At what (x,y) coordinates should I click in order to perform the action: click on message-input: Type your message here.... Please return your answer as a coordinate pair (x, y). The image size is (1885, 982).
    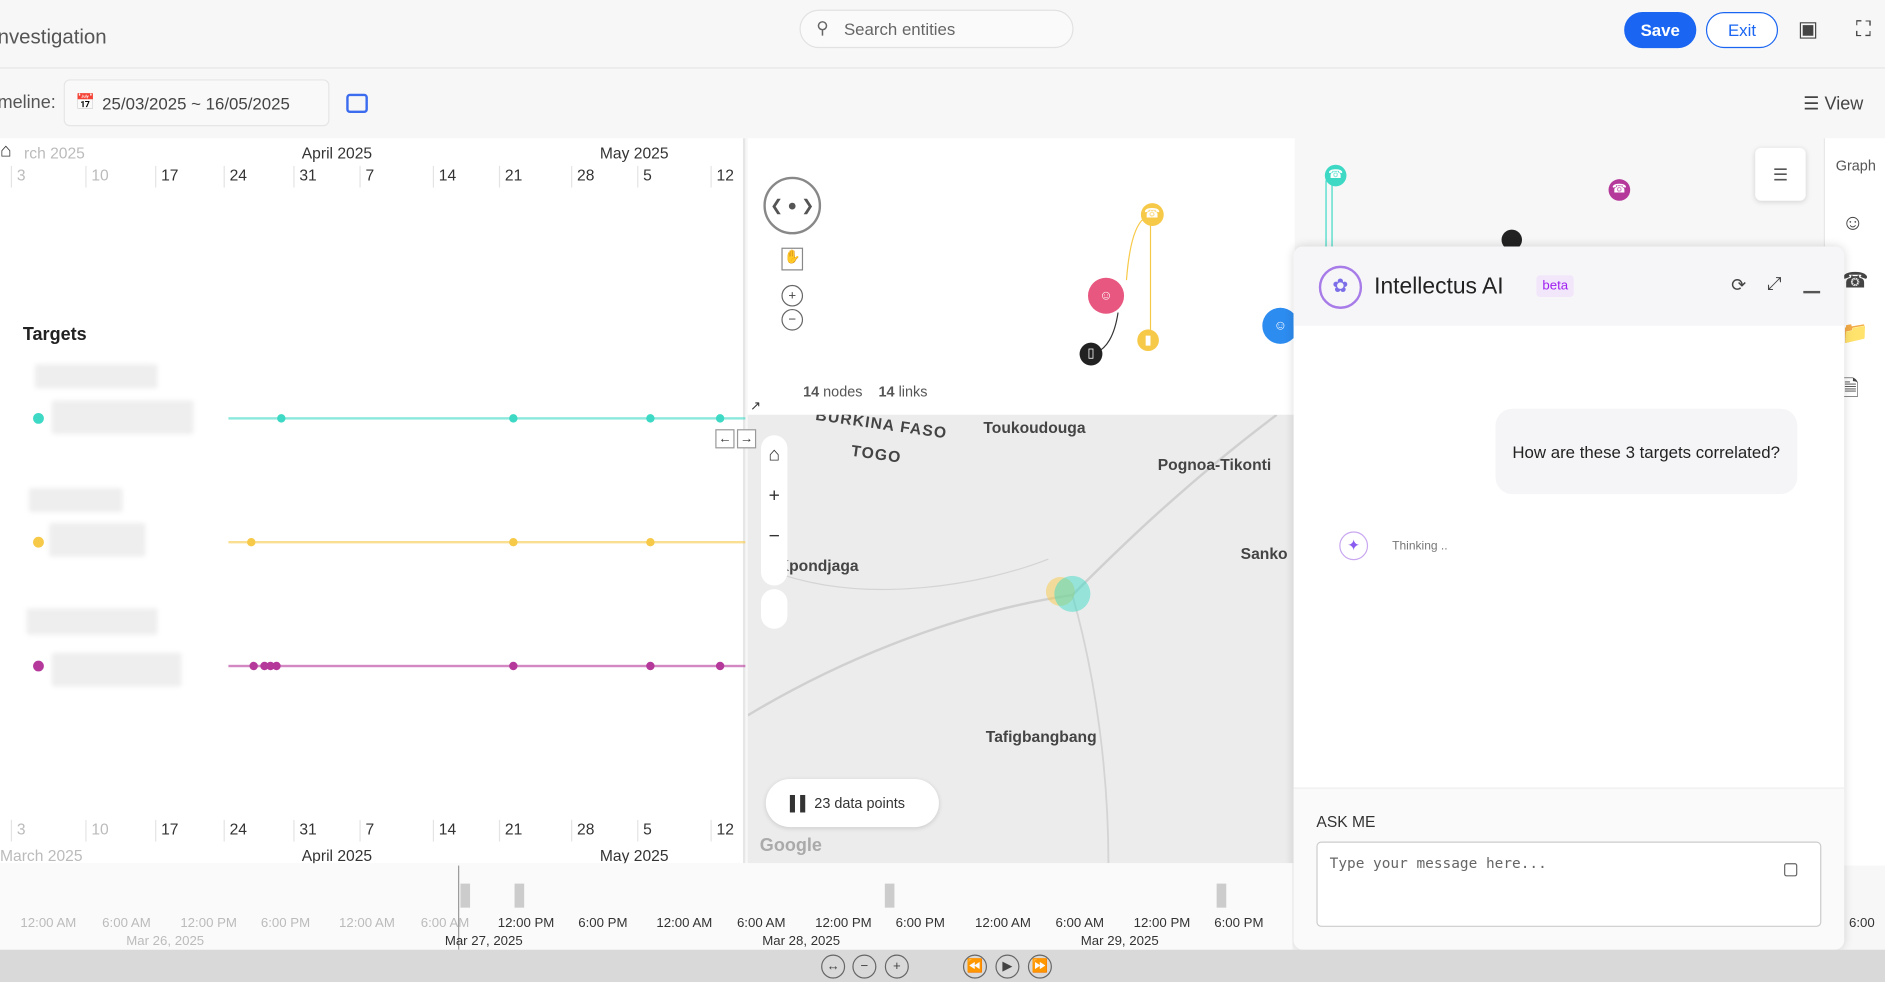
    Looking at the image, I should click on (1569, 884).